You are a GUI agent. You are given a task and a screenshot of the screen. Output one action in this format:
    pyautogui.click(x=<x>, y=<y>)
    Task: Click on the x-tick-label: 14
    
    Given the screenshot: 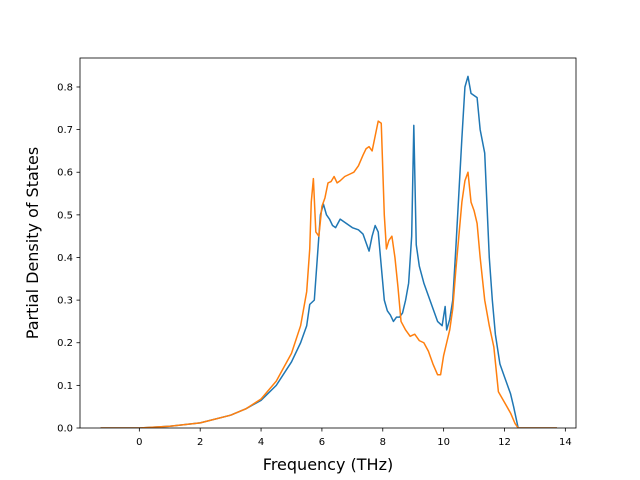 What is the action you would take?
    pyautogui.click(x=565, y=442)
    